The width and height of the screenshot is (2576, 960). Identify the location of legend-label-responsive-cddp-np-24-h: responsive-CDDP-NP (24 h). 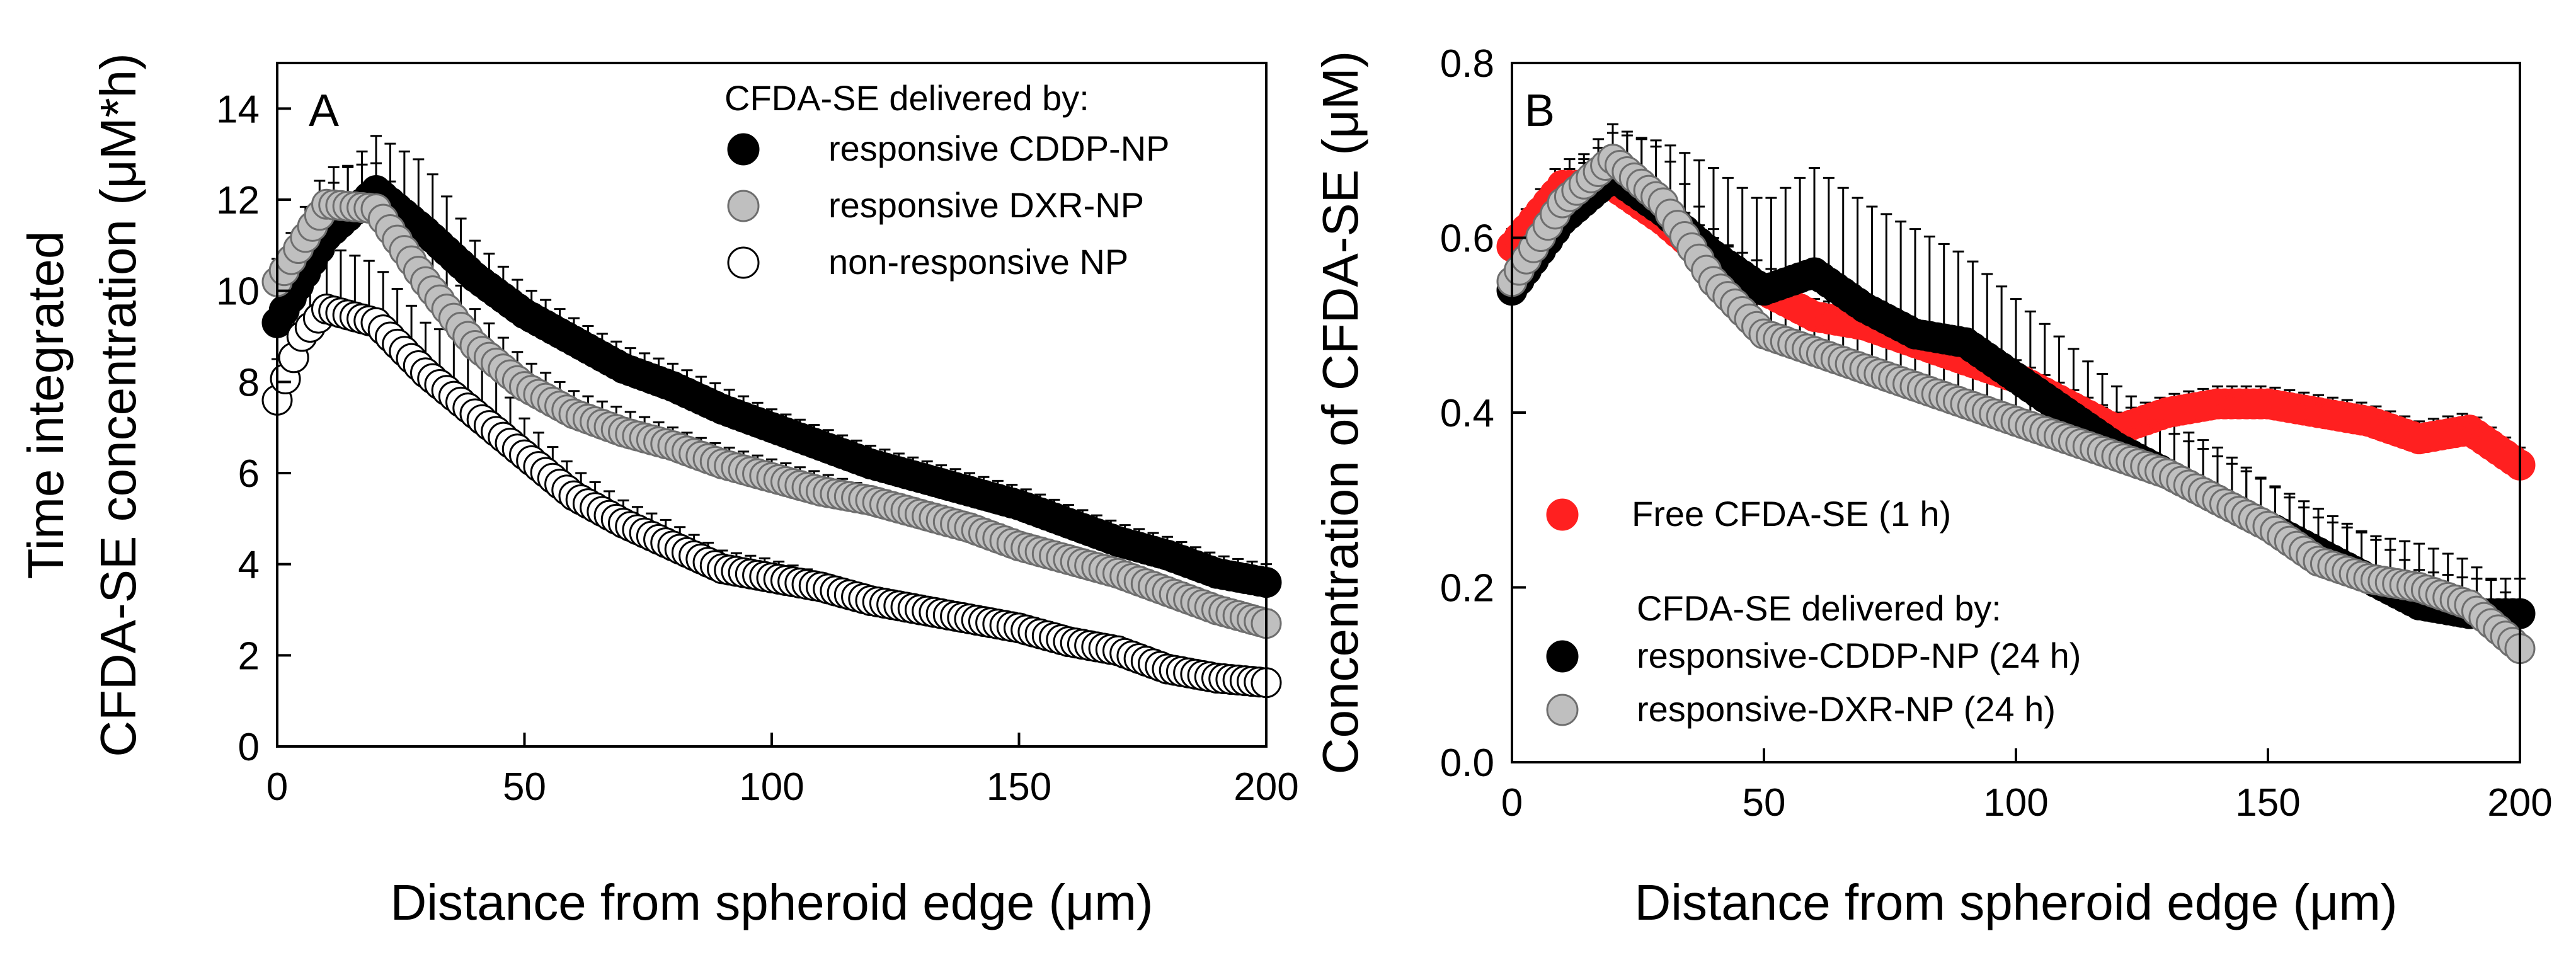
(1859, 655).